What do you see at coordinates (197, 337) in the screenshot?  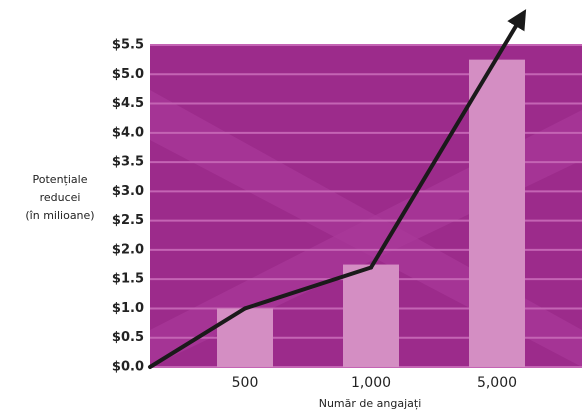 I see `trend-start` at bounding box center [197, 337].